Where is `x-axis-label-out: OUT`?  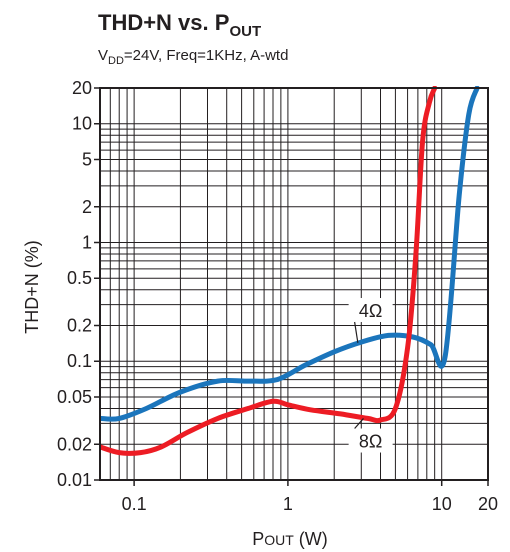
x-axis-label-out: OUT is located at coordinates (279, 540).